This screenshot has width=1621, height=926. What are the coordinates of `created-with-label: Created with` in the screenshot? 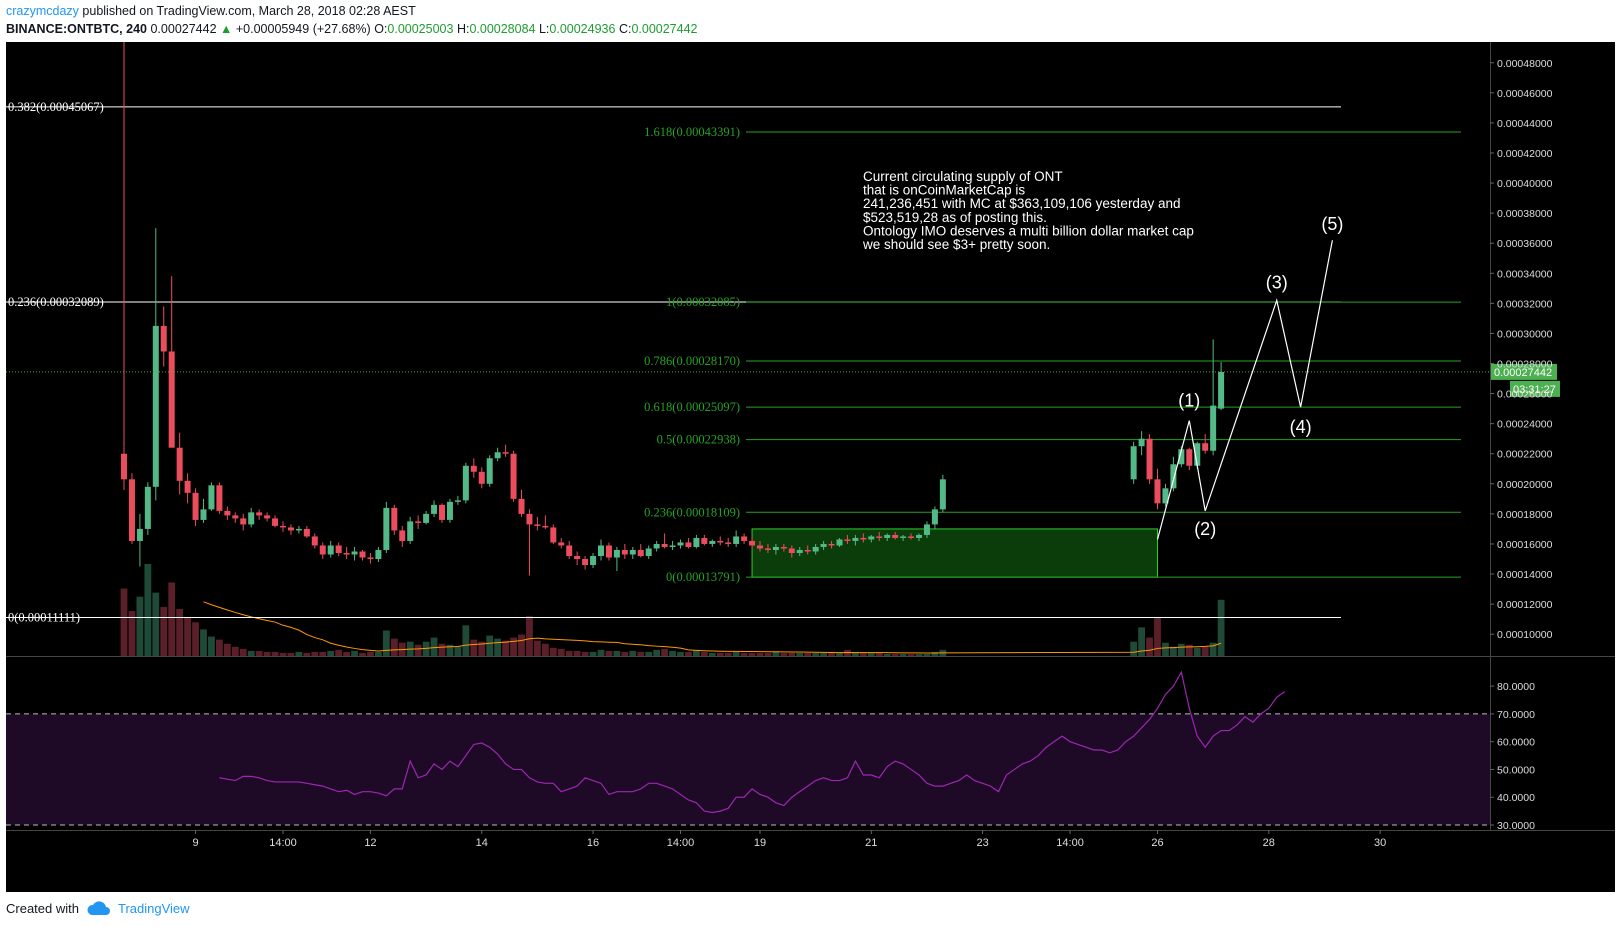 It's located at (42, 908).